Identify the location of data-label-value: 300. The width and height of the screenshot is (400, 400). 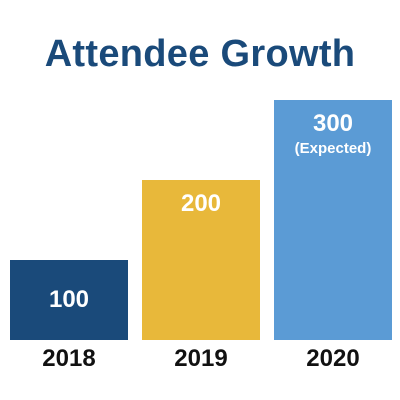
(333, 123).